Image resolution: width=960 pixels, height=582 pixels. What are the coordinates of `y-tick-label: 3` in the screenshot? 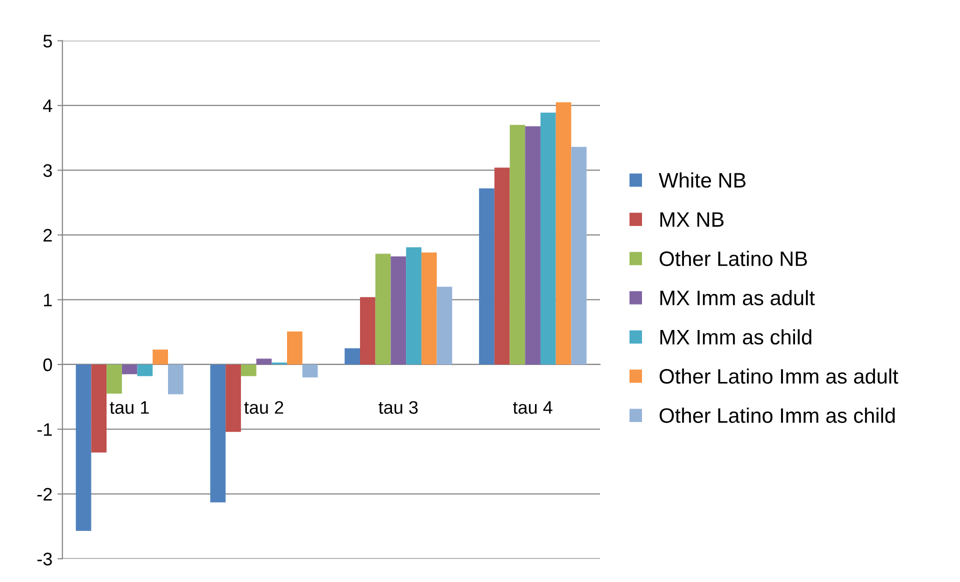 It's located at (47, 170).